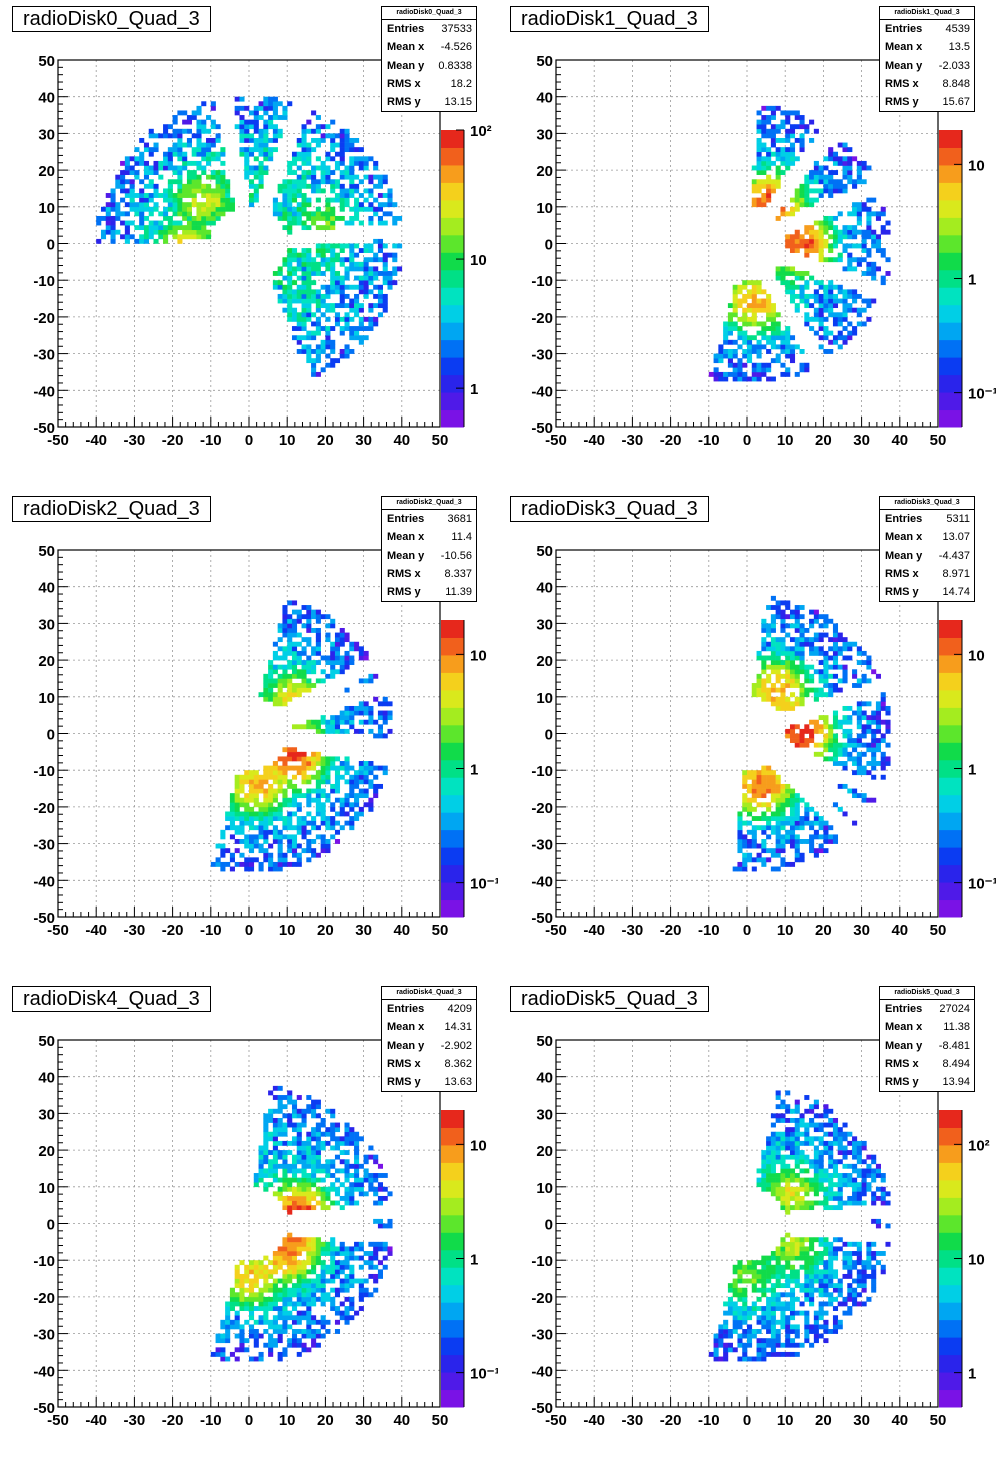 The image size is (996, 1472). Describe the element at coordinates (899, 930) in the screenshot. I see `x-tick-label: 40` at that location.